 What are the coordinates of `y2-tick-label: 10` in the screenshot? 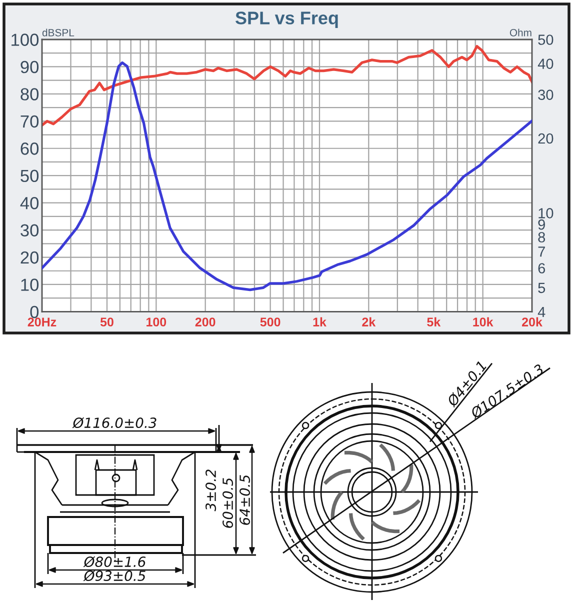 It's located at (30, 284).